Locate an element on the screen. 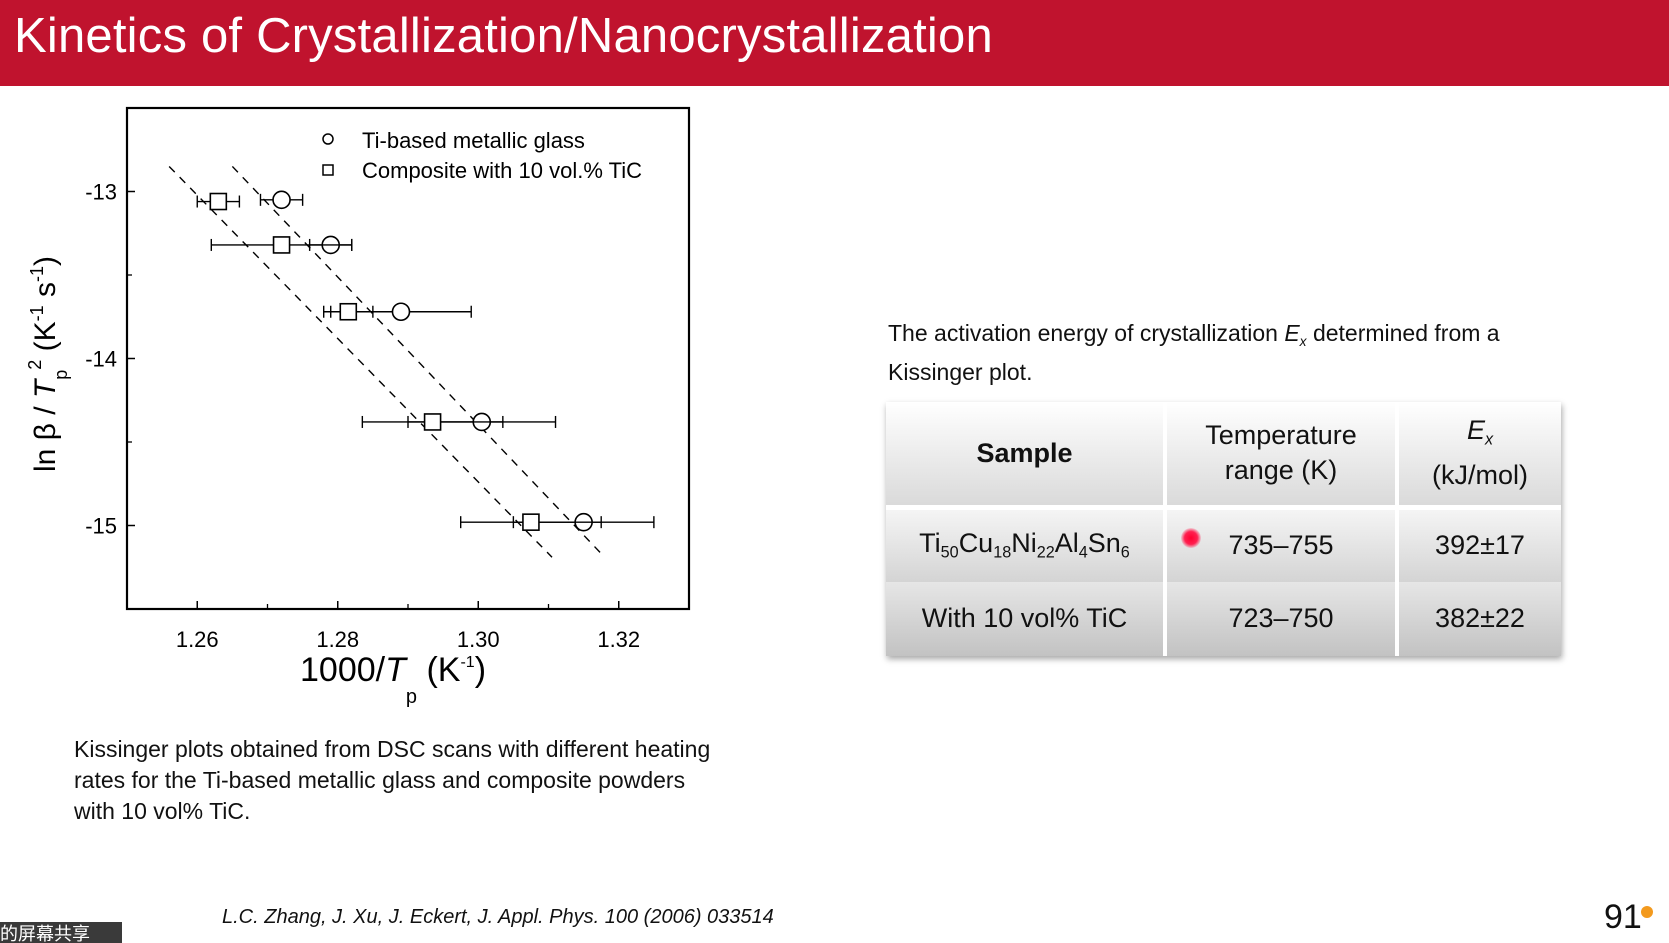 The height and width of the screenshot is (943, 1669). header-temperature: Temperature range (K) is located at coordinates (1282, 456).